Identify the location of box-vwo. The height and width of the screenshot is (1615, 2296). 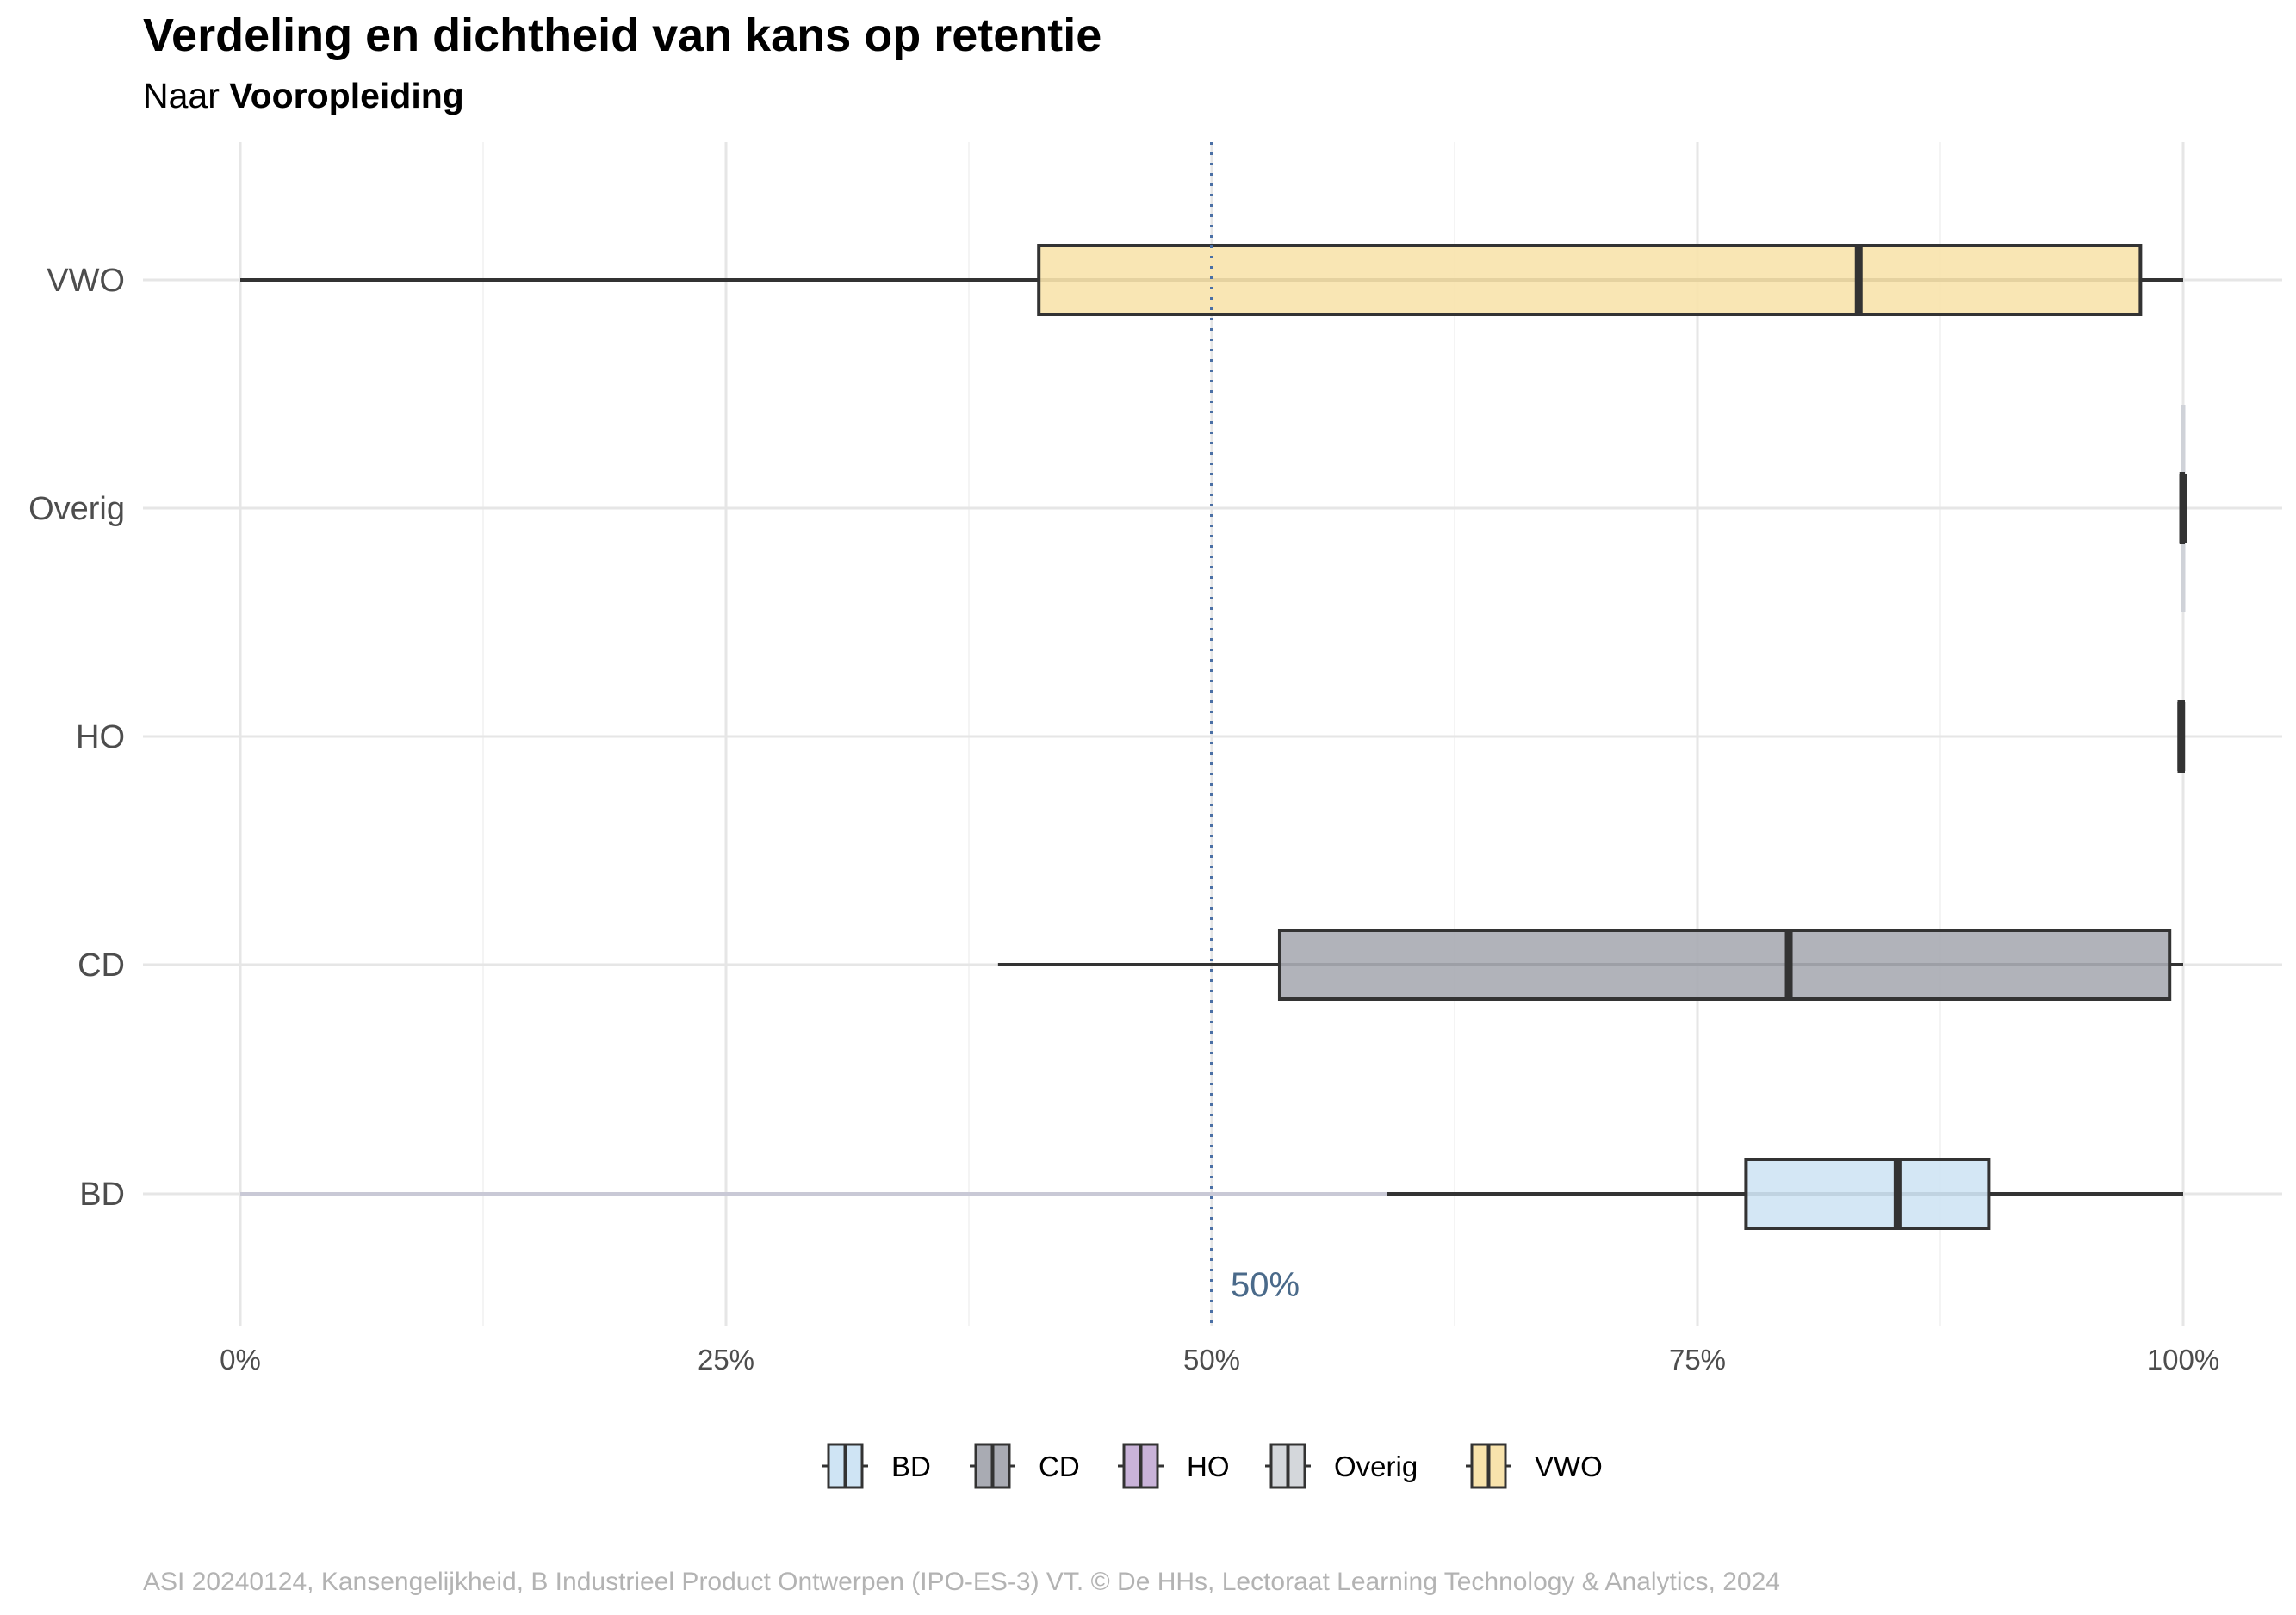
(1590, 280).